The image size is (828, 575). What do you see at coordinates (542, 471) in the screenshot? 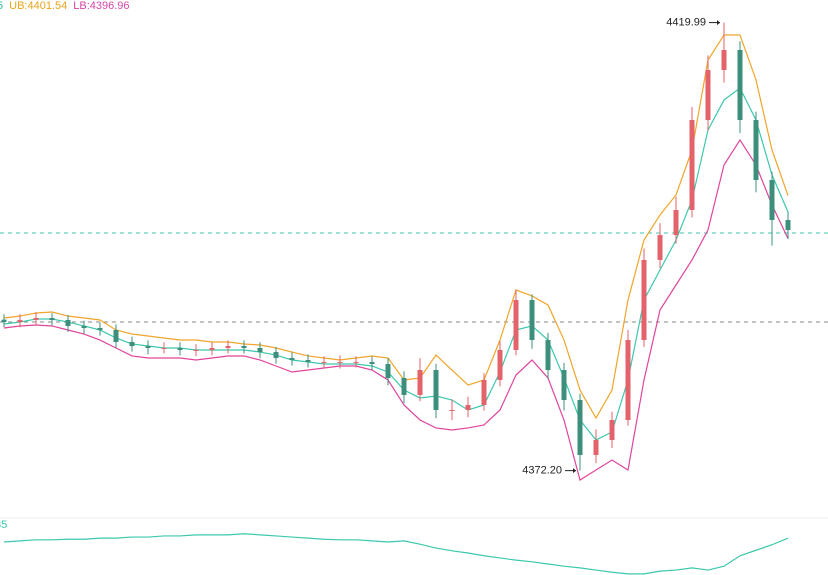
I see `extreme-label: 4372.20` at bounding box center [542, 471].